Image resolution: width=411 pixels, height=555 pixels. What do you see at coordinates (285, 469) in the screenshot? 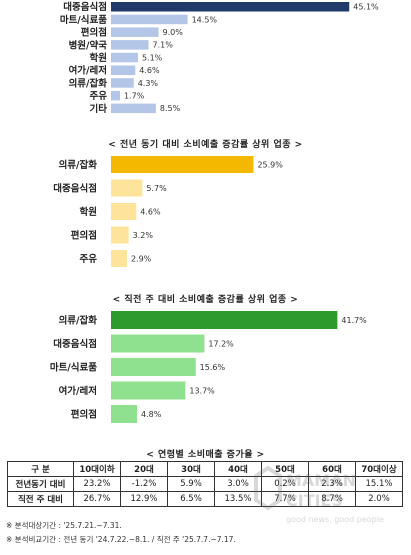
I see `table-header-cell: 50대` at bounding box center [285, 469].